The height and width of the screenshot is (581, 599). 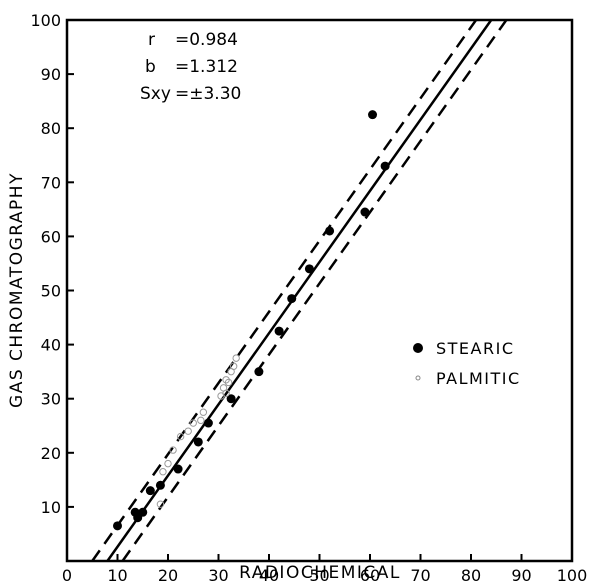 I want to click on stat-sxy-symbol: Sxy, so click(x=155, y=94).